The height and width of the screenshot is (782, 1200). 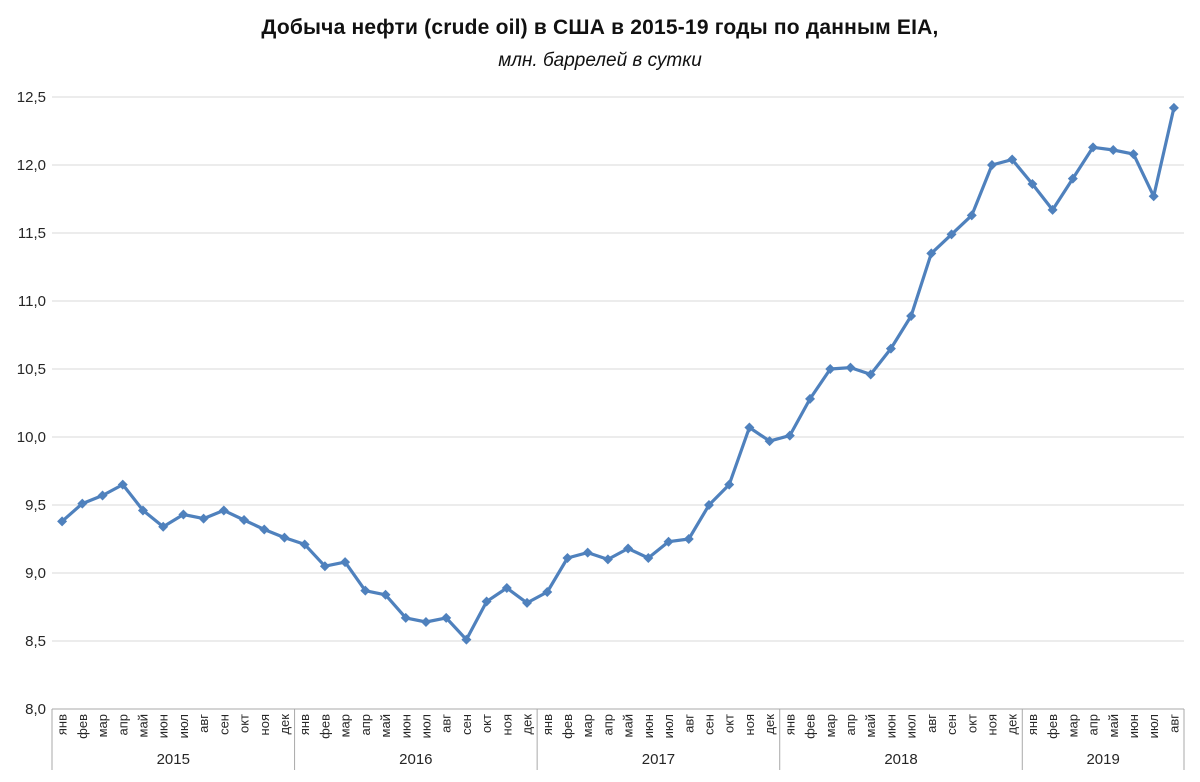 I want to click on y-tick-label: 10,0, so click(x=31, y=437).